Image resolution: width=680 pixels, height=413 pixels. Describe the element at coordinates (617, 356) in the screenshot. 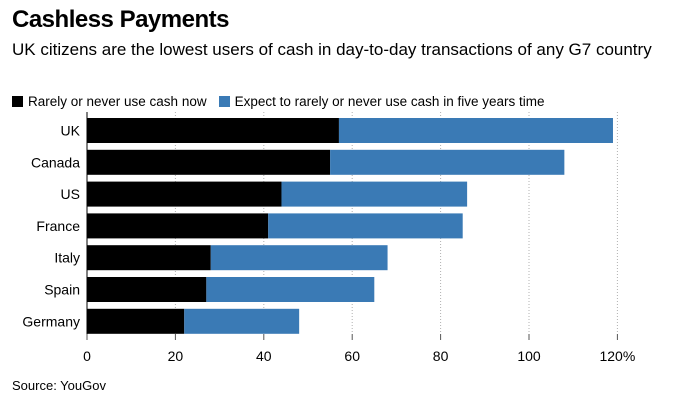

I see `x-tick-label: 120%` at that location.